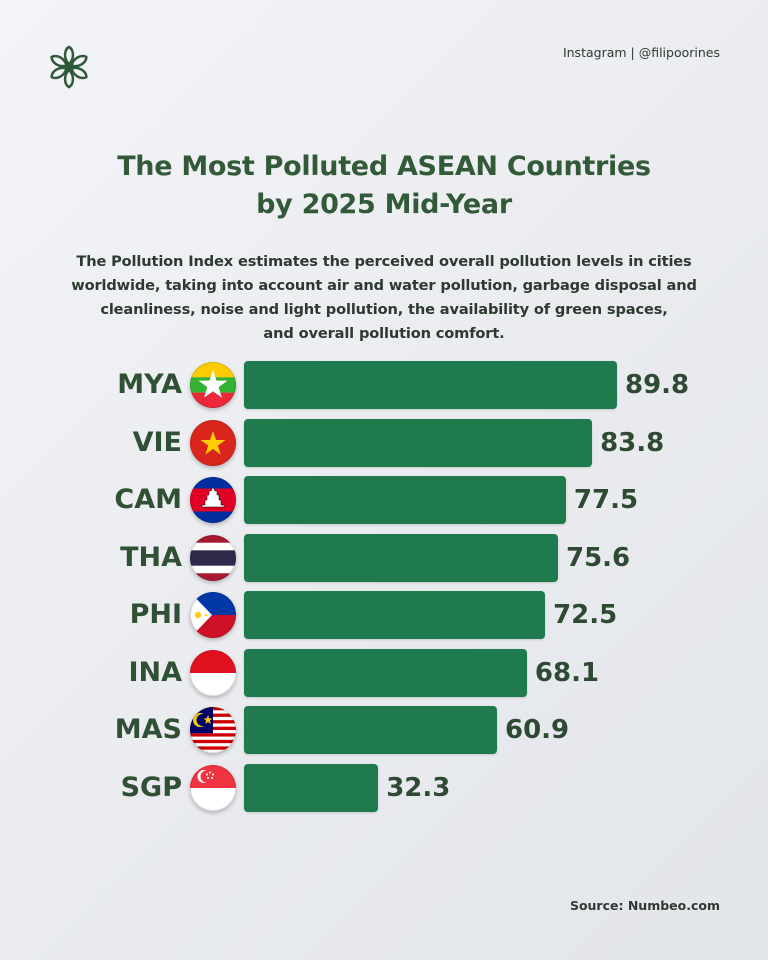 The width and height of the screenshot is (768, 960). What do you see at coordinates (567, 672) in the screenshot?
I see `value-label: 68.1` at bounding box center [567, 672].